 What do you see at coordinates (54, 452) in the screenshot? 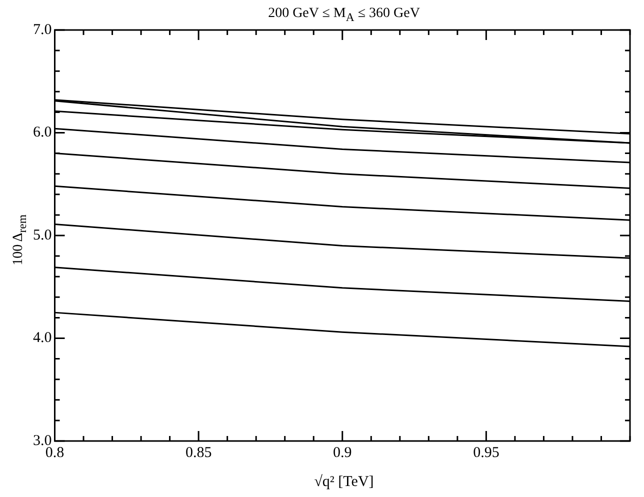
I see `x-tick-label: 0.8` at bounding box center [54, 452].